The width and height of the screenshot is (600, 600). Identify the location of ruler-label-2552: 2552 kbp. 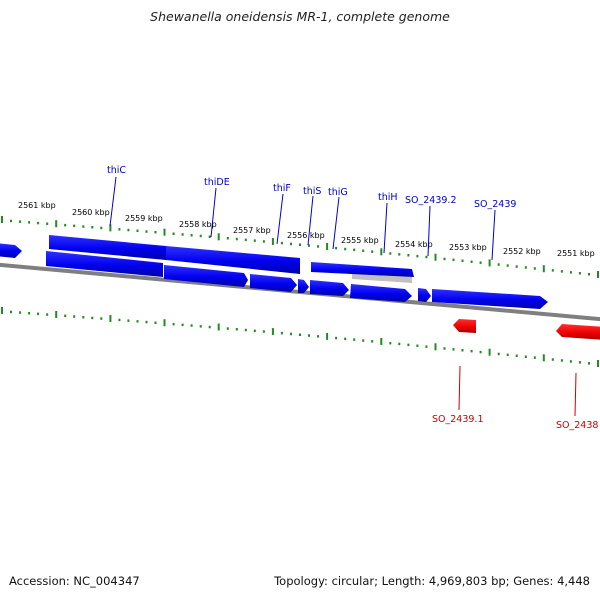
(522, 251).